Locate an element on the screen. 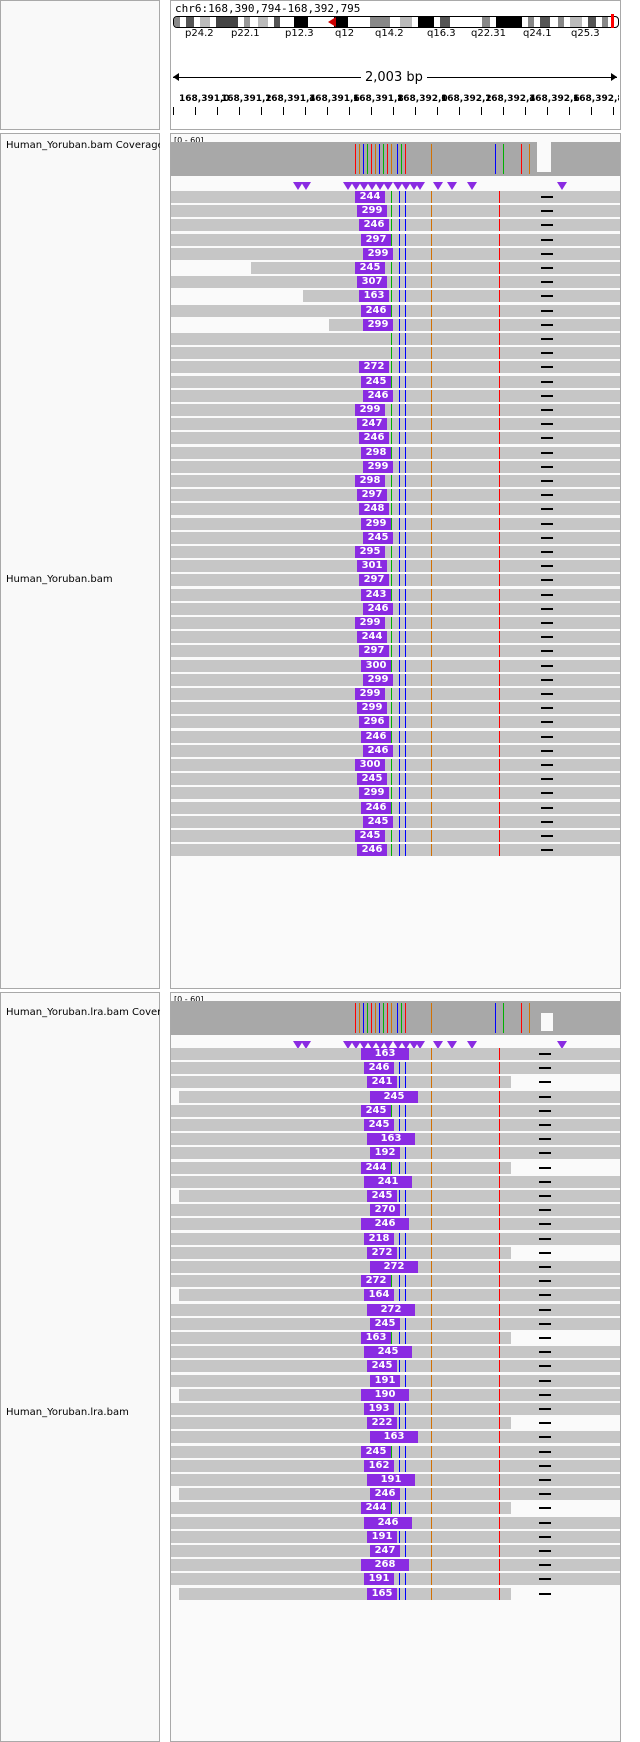 Image resolution: width=640 pixels, height=1742 pixels. insertion-size-label: 218 is located at coordinates (379, 1238).